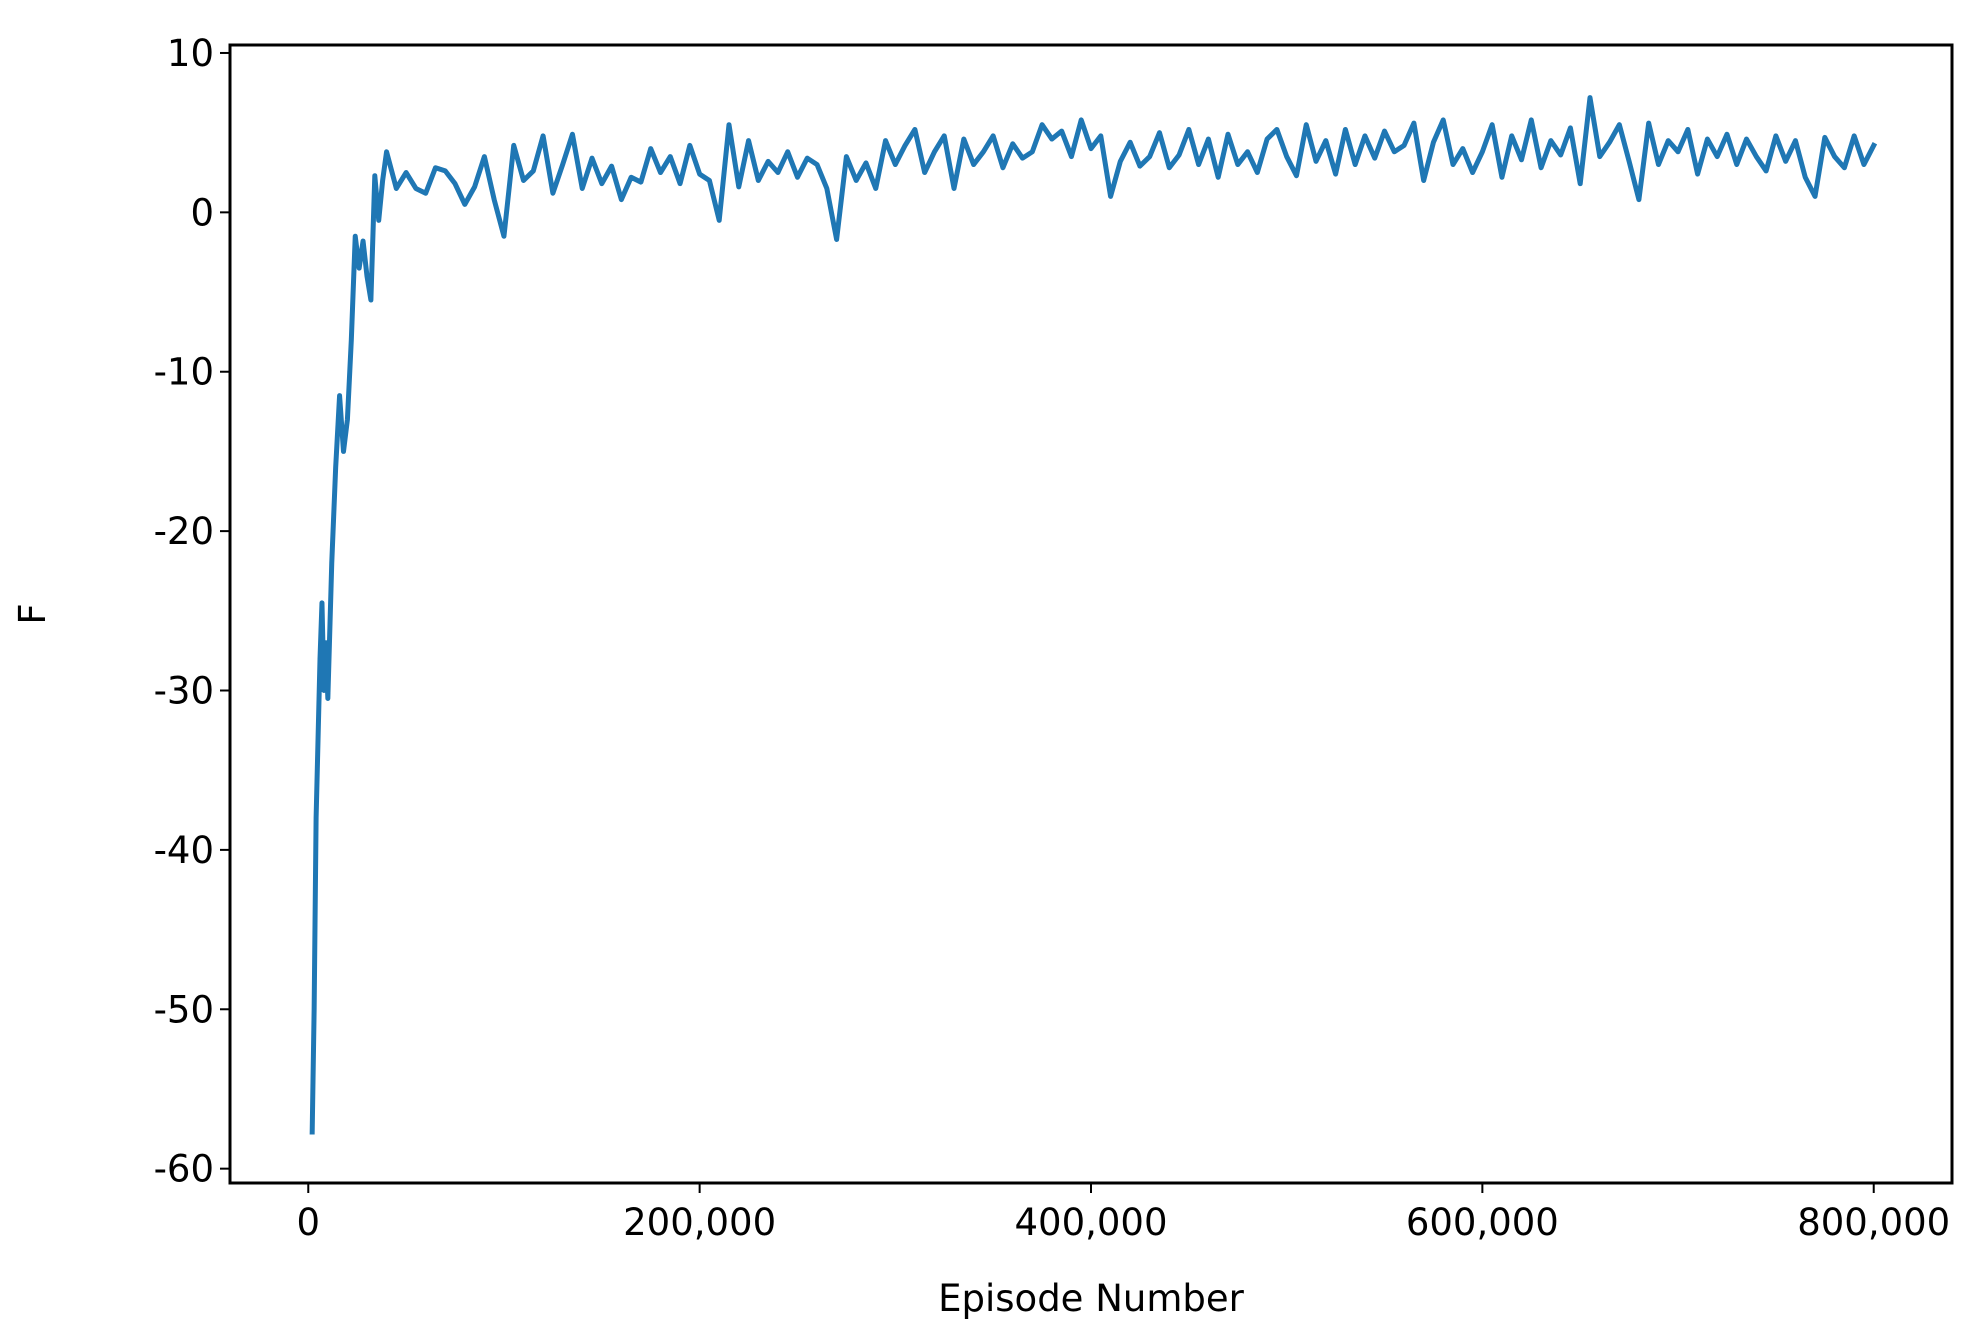 The image size is (1986, 1342). Describe the element at coordinates (1482, 1222) in the screenshot. I see `x-tick-label: 600,000` at that location.